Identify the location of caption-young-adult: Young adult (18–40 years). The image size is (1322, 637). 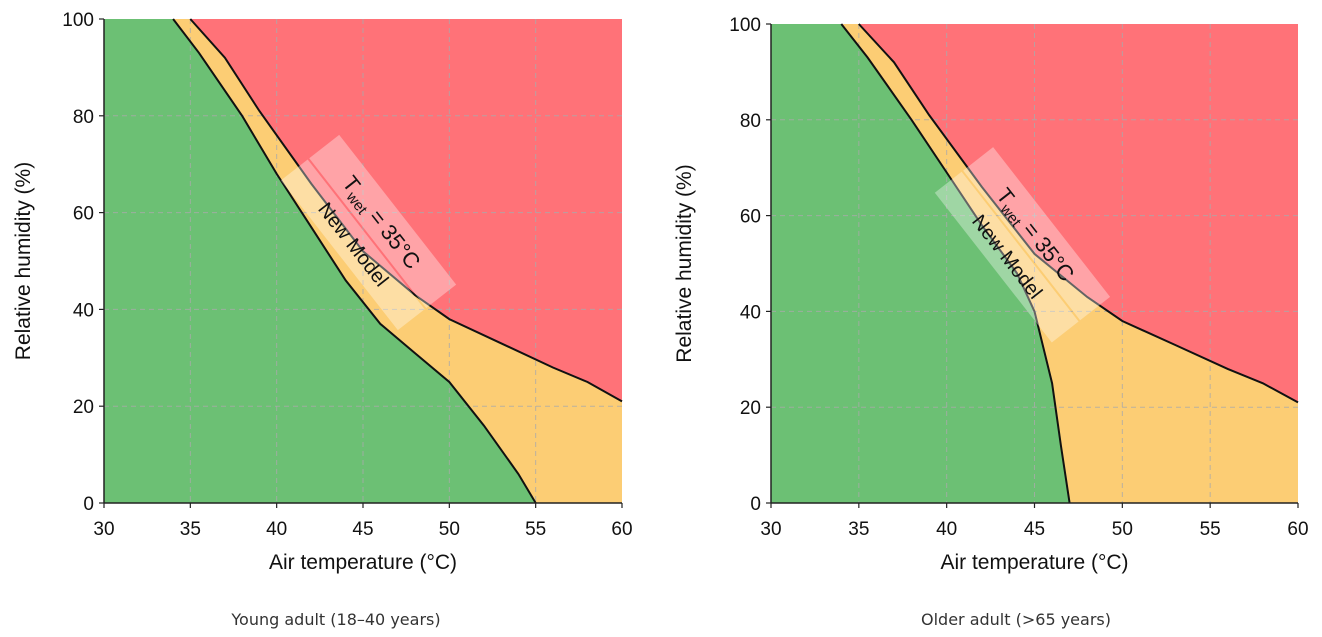
(336, 619).